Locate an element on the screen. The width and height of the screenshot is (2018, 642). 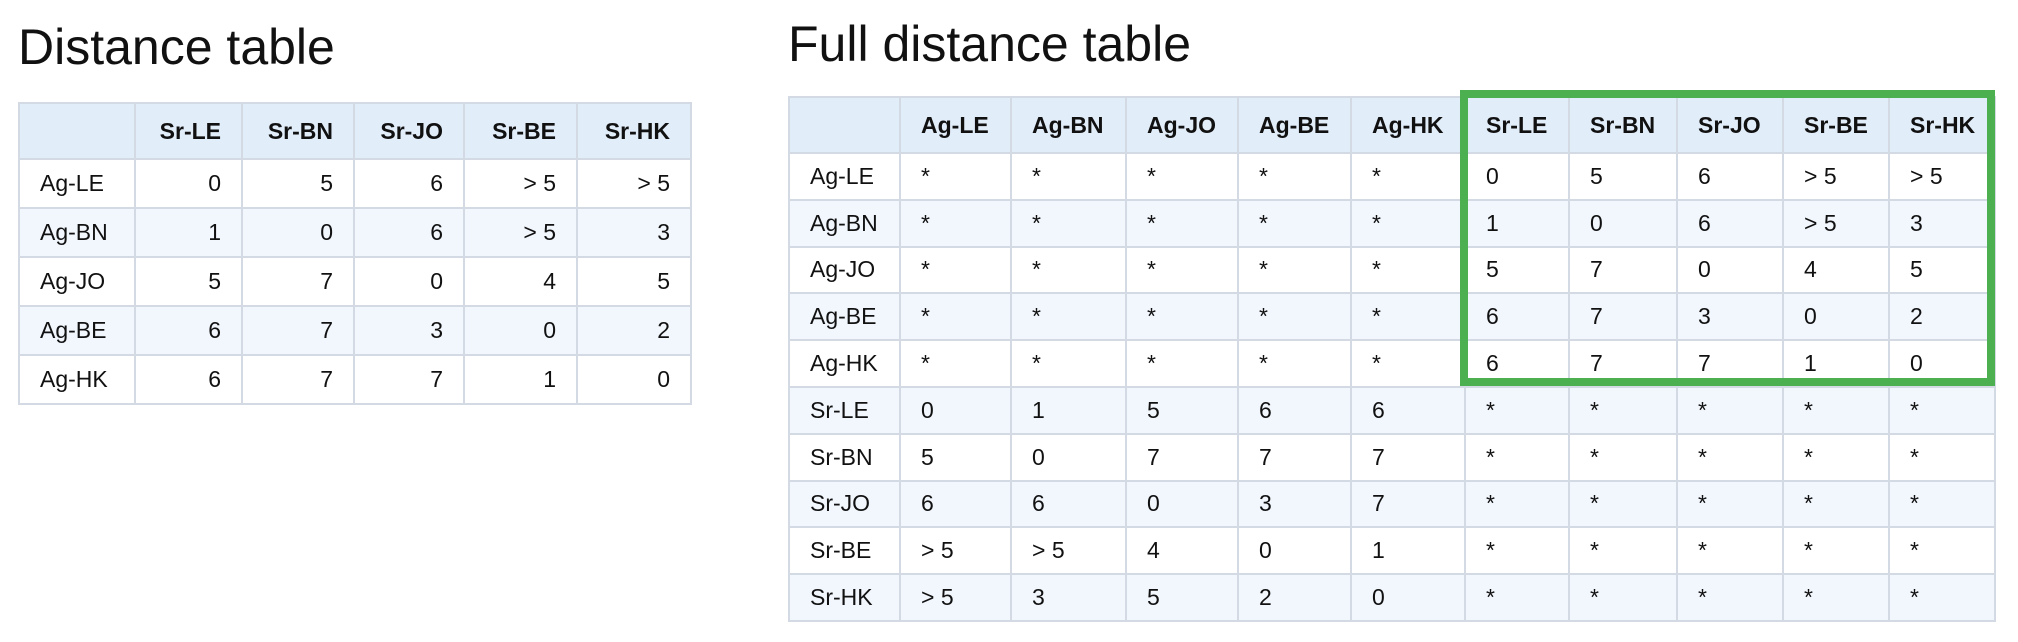
column-header: Sr-HK is located at coordinates (634, 131).